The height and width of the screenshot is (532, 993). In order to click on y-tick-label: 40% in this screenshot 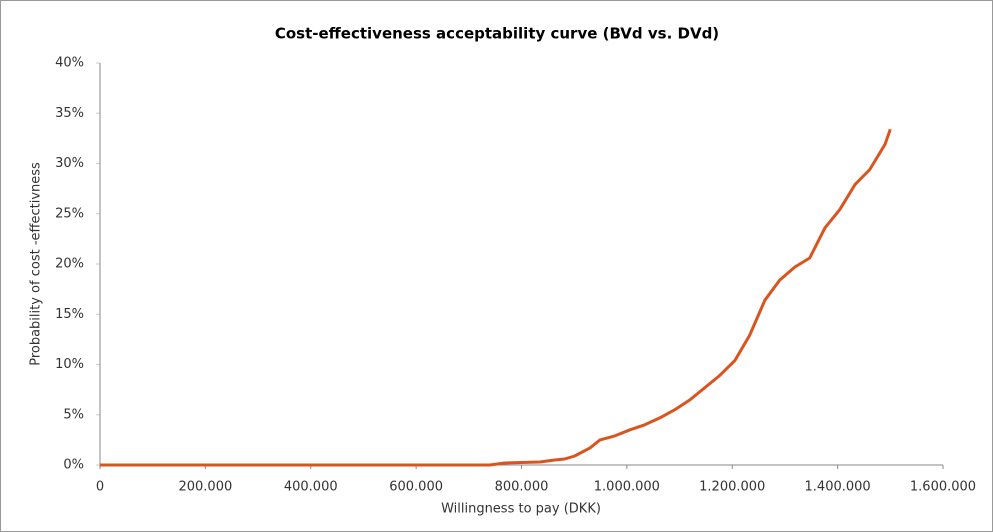, I will do `click(69, 63)`.